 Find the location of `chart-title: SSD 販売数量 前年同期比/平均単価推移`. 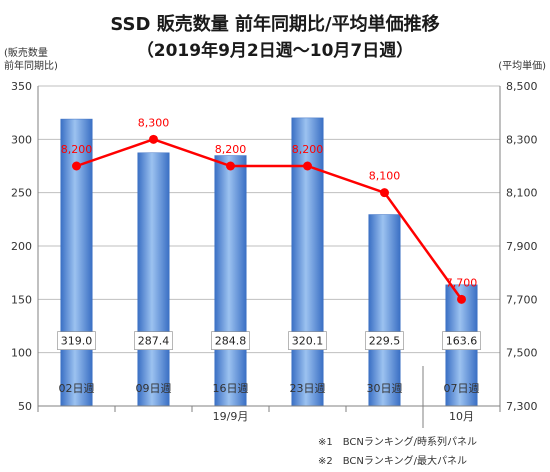

chart-title: SSD 販売数量 前年同期比/平均単価推移 is located at coordinates (274, 24).